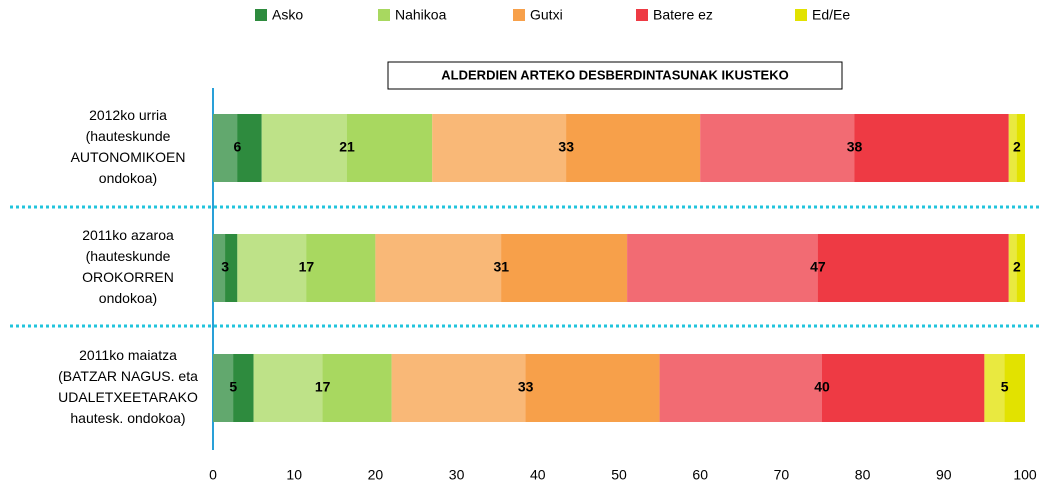 The image size is (1046, 495). I want to click on value-label: 3, so click(225, 267).